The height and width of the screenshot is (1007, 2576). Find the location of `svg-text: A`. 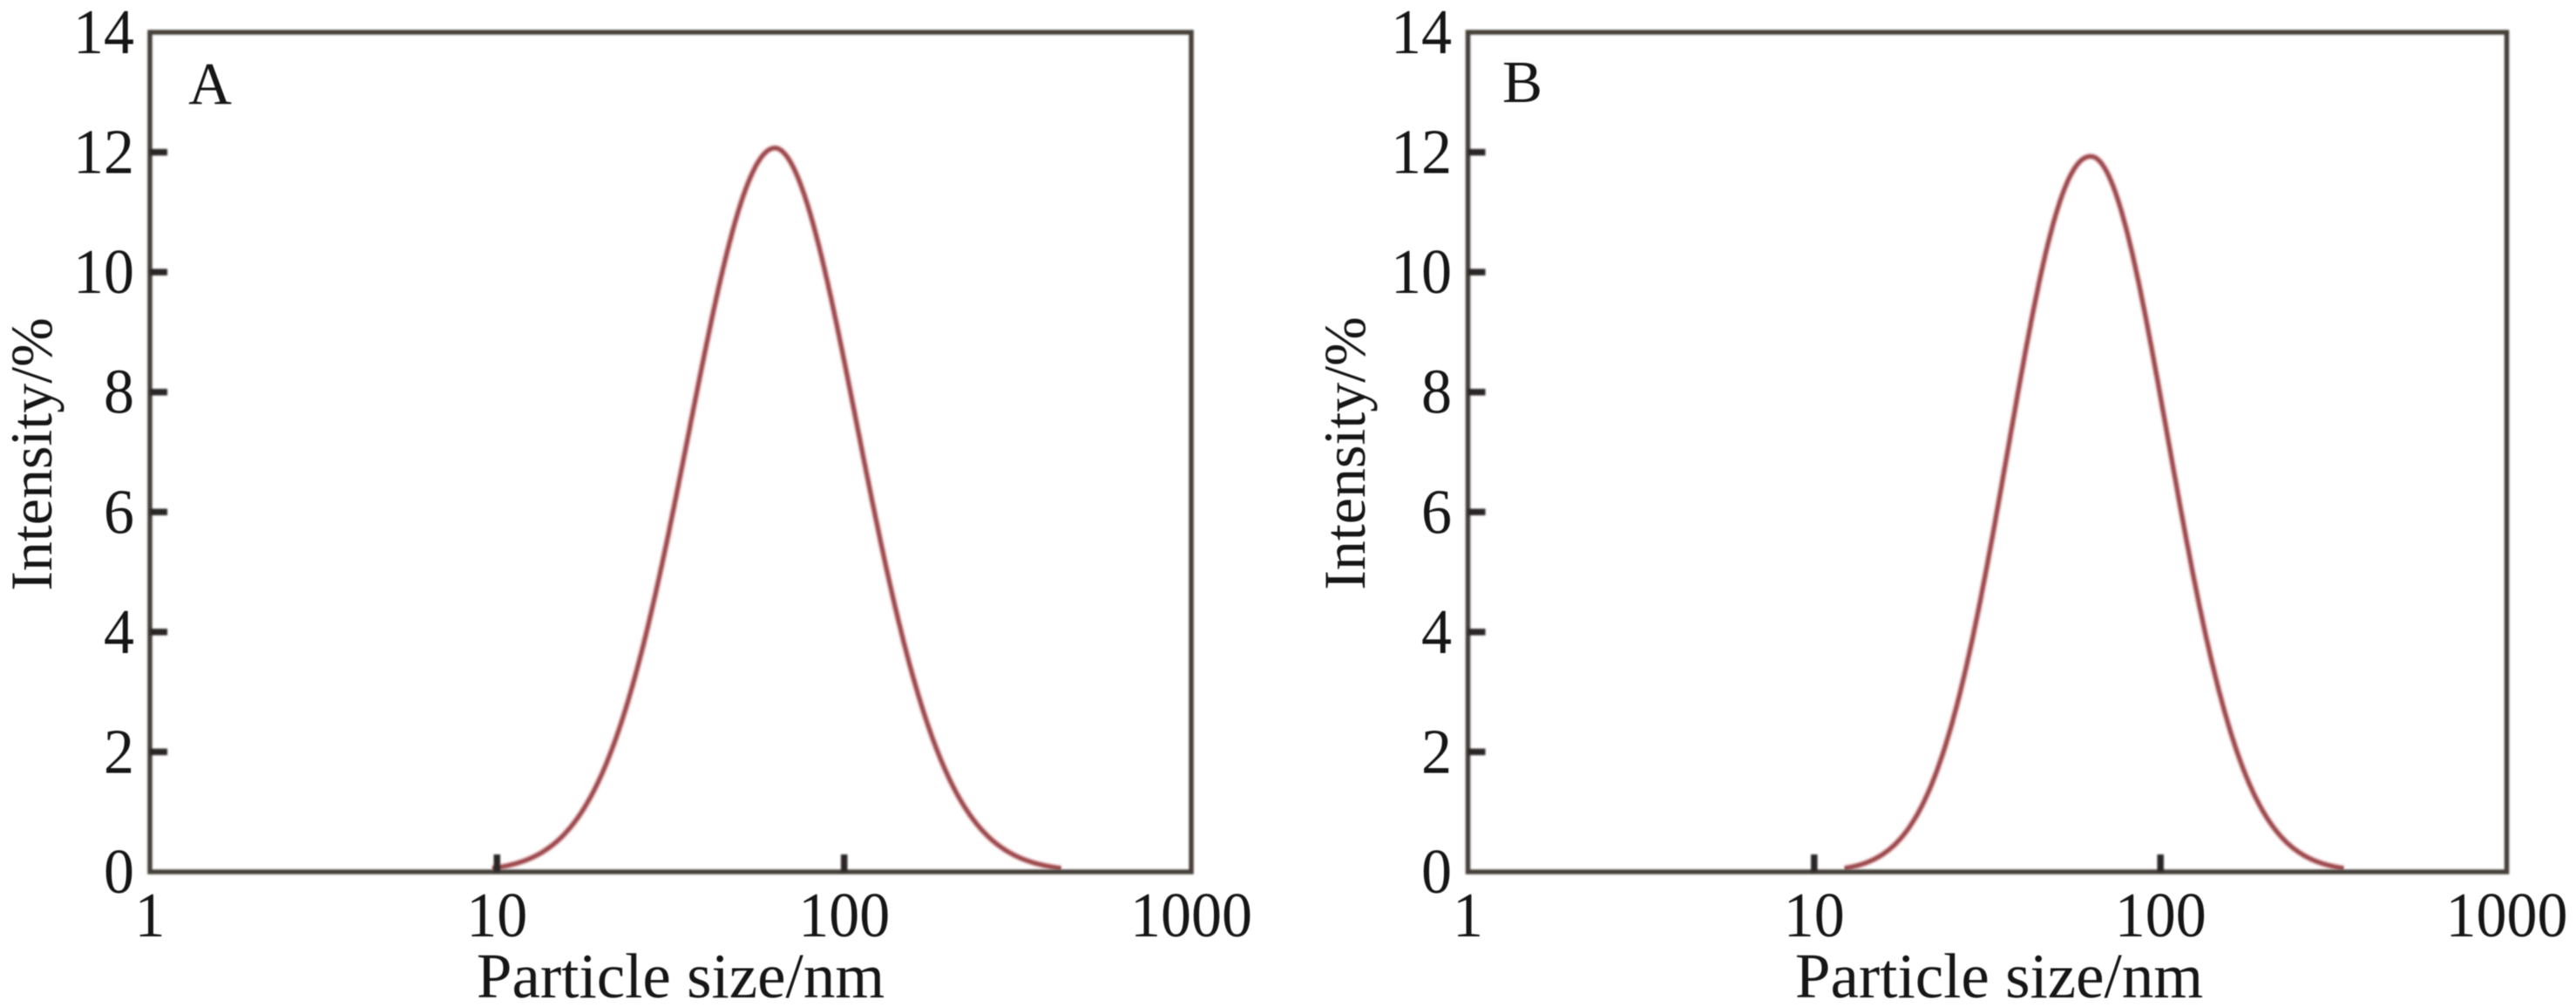

svg-text: A is located at coordinates (210, 84).